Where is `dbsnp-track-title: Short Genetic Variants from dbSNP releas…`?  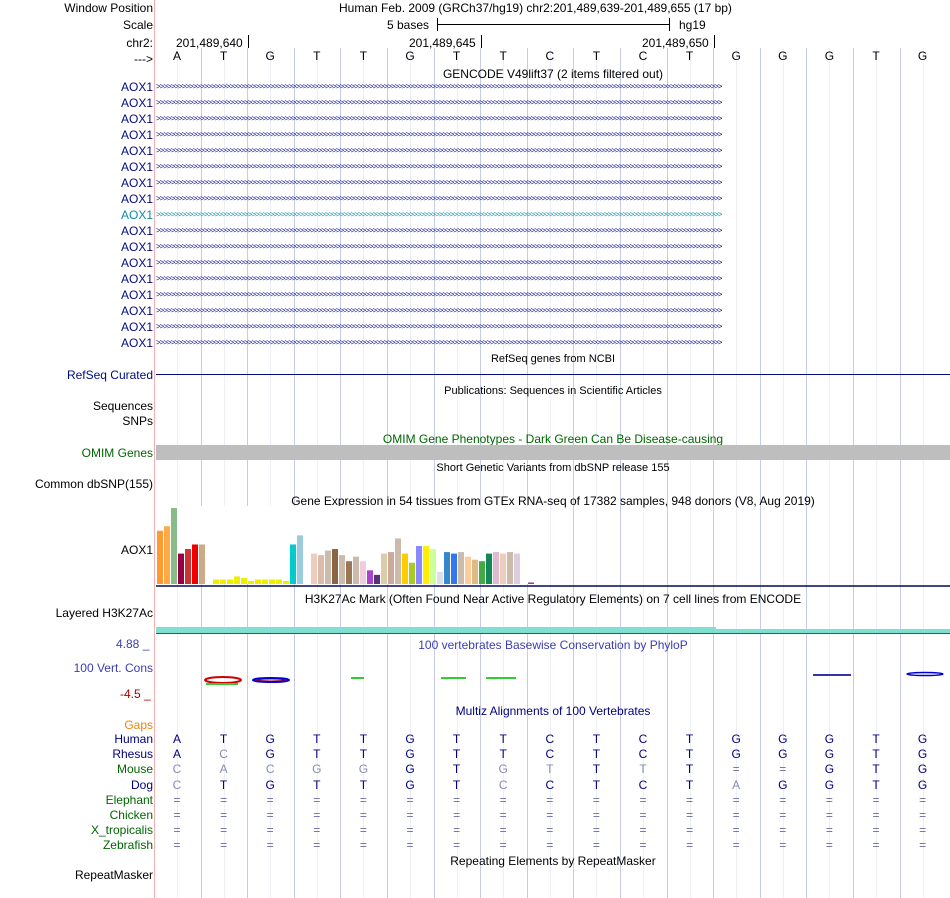
dbsnp-track-title: Short Genetic Variants from dbSNP releas… is located at coordinates (553, 468).